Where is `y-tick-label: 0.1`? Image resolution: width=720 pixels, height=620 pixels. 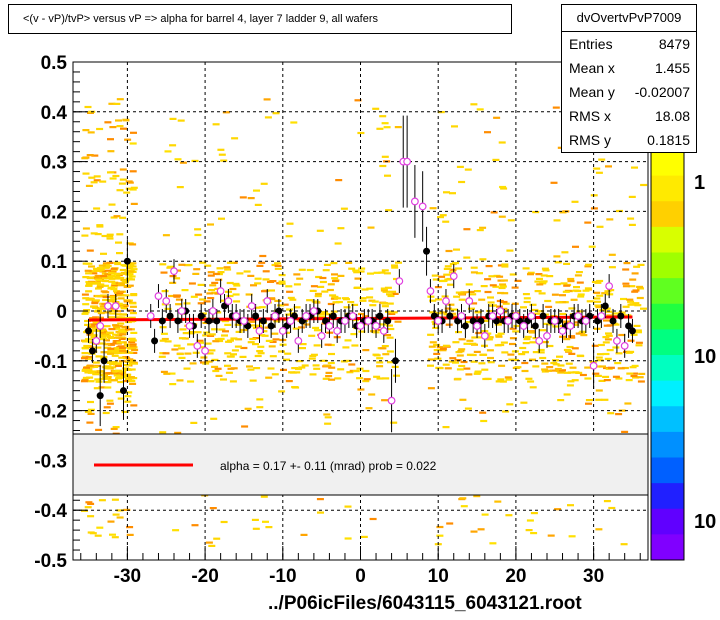
y-tick-label: 0.1 is located at coordinates (54, 262).